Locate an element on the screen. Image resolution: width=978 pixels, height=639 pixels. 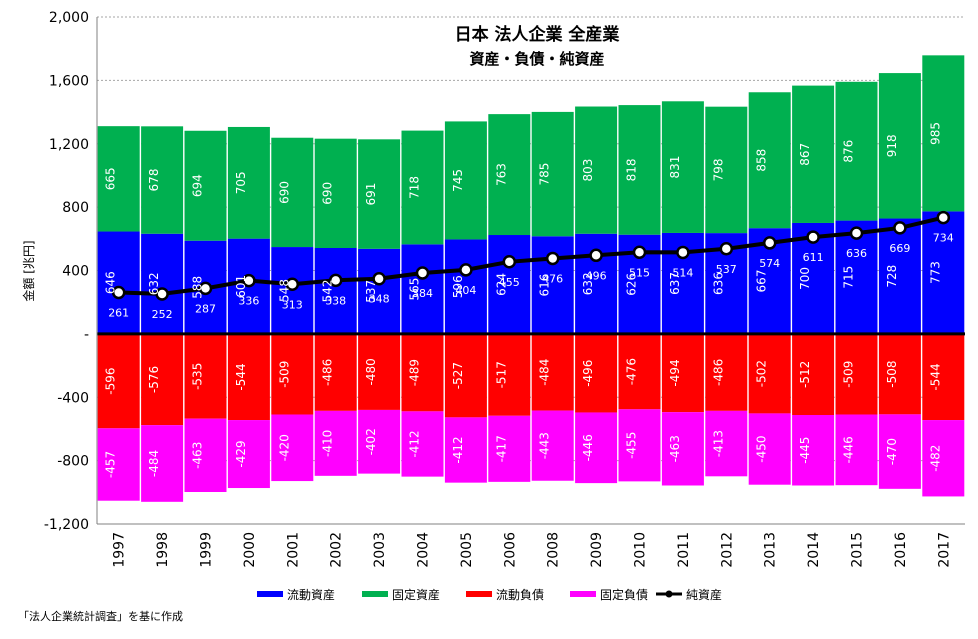
y-tick-label: 400 is located at coordinates (75, 272).